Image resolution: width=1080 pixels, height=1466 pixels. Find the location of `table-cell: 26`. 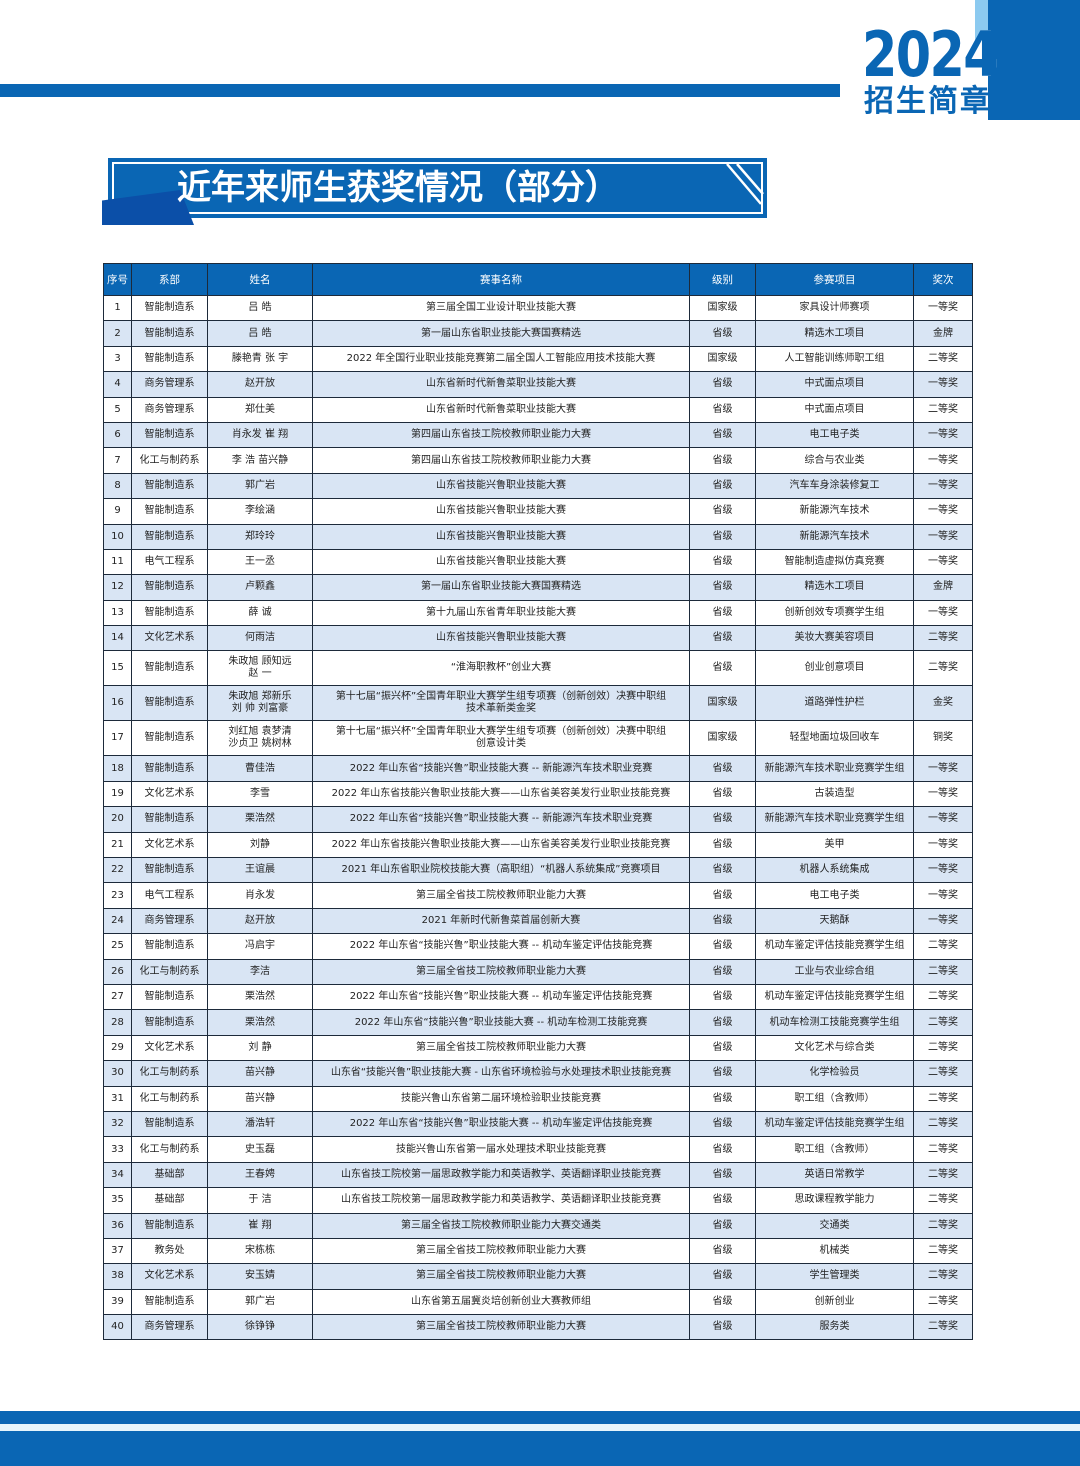

table-cell: 26 is located at coordinates (117, 971).